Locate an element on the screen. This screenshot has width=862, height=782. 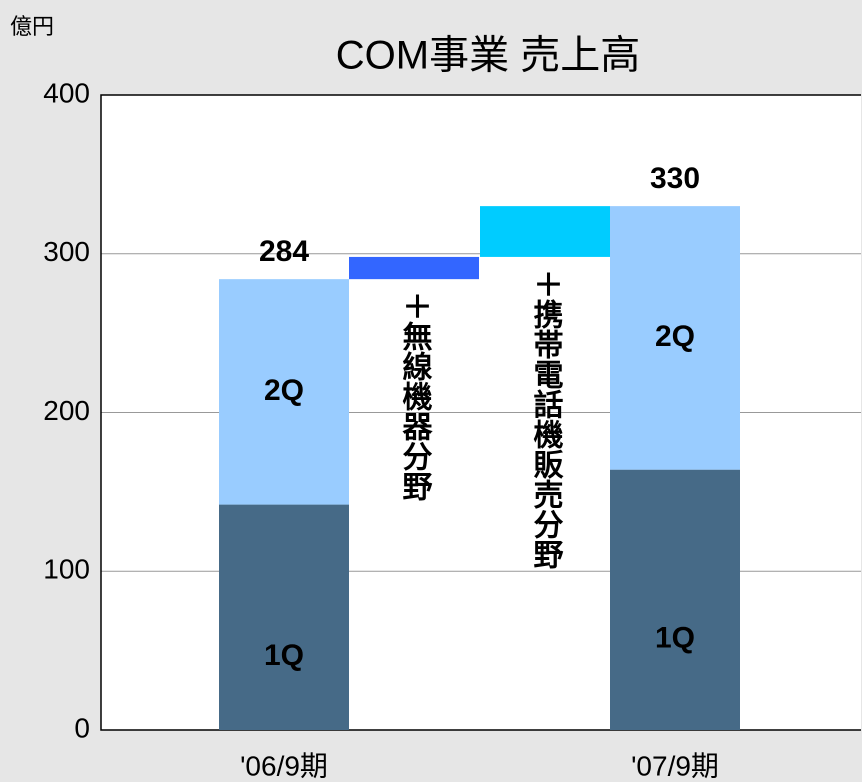
x-tick-label: '07/9期 is located at coordinates (675, 765).